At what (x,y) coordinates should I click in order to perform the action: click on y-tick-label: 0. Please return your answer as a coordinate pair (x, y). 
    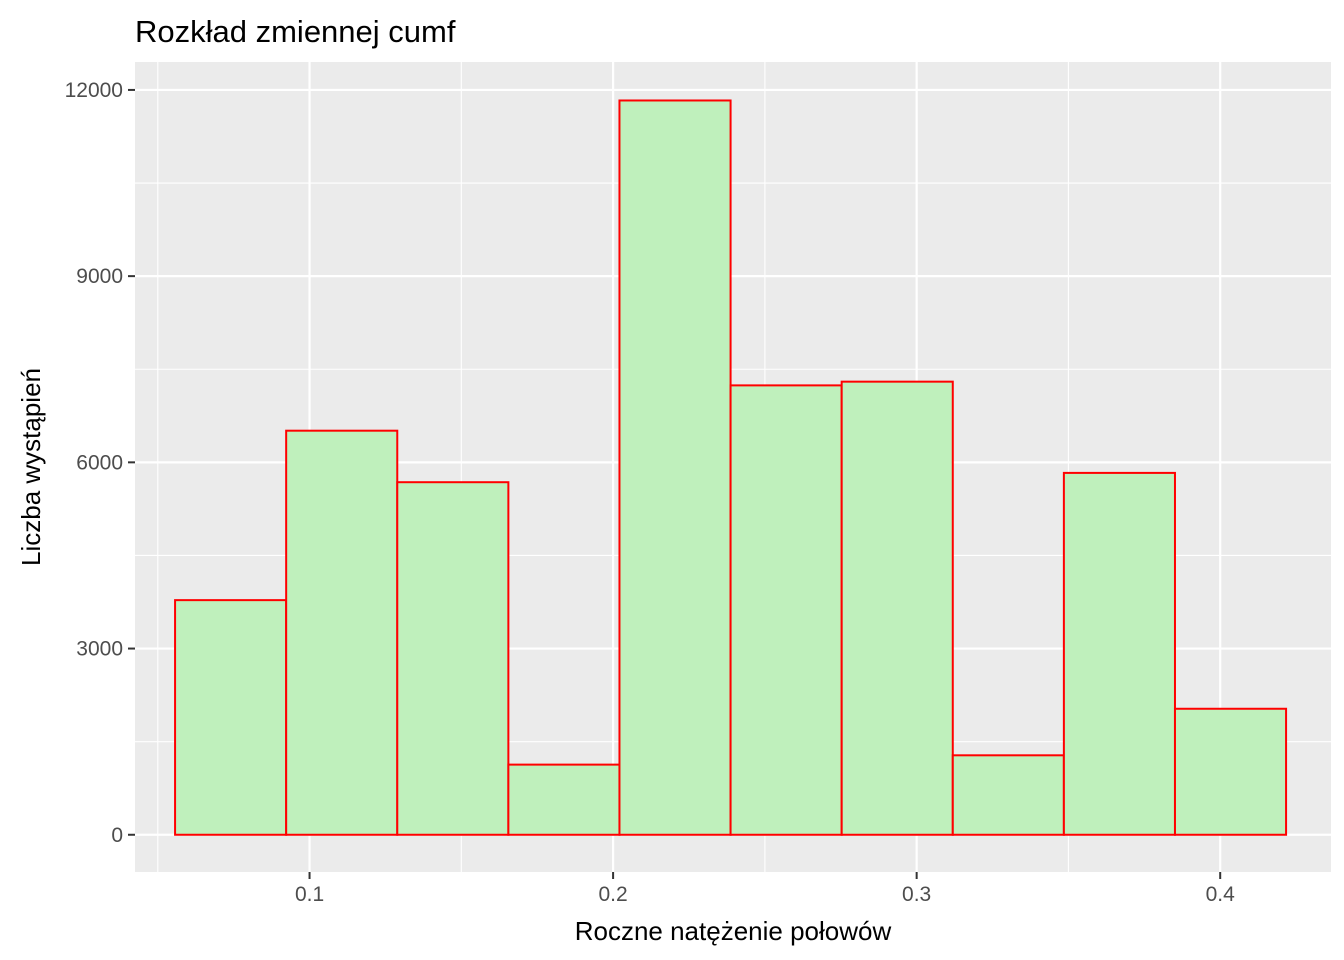
    Looking at the image, I should click on (117, 835).